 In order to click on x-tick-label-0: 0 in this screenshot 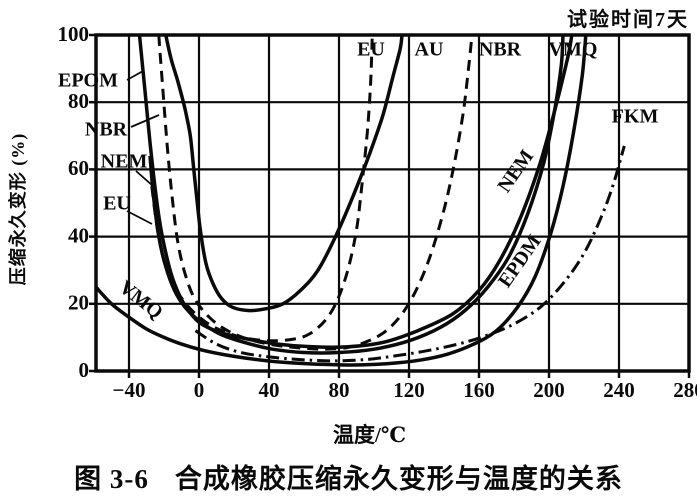, I will do `click(199, 390)`.